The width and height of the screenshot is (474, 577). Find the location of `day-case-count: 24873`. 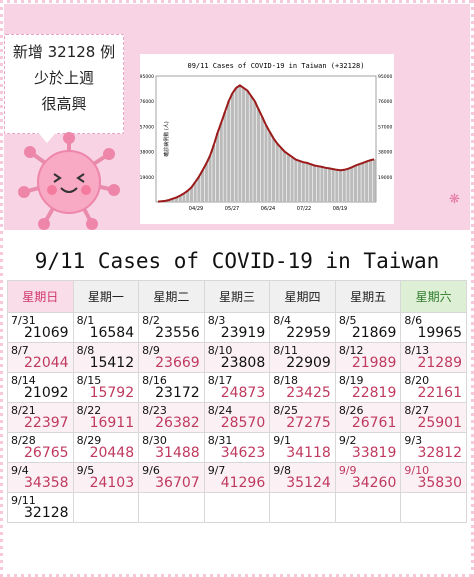

day-case-count: 24873 is located at coordinates (243, 393).